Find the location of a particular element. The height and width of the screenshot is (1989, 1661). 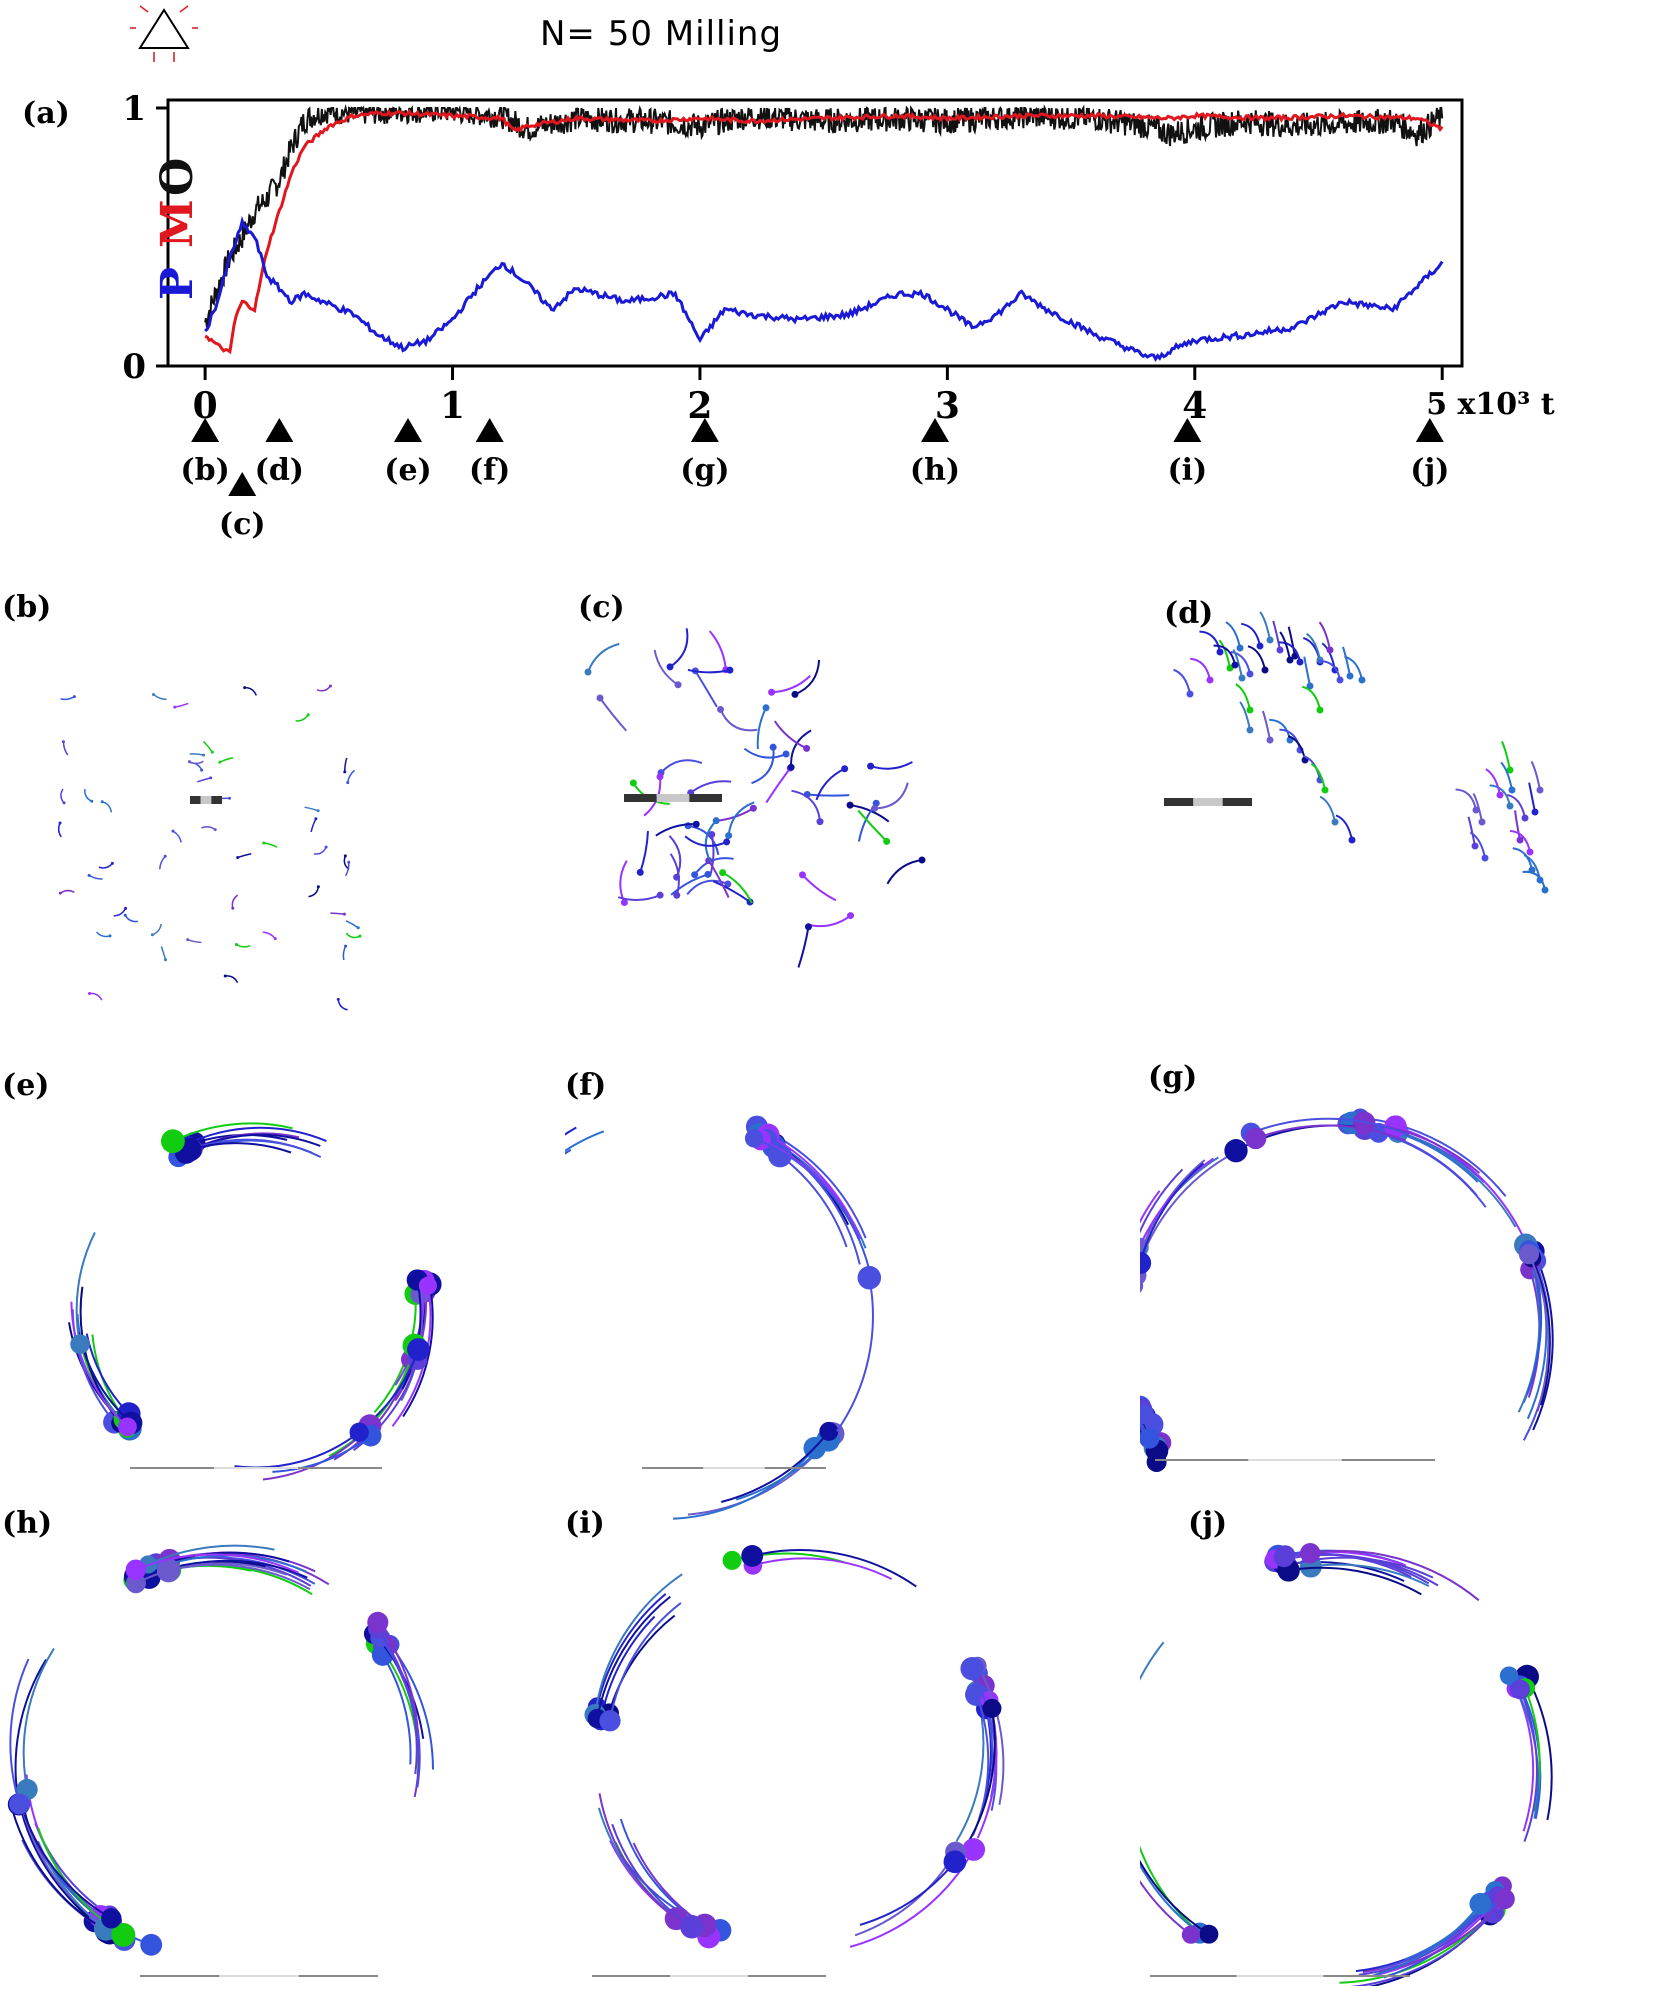

panel-label-e: (e) is located at coordinates (26, 1085).